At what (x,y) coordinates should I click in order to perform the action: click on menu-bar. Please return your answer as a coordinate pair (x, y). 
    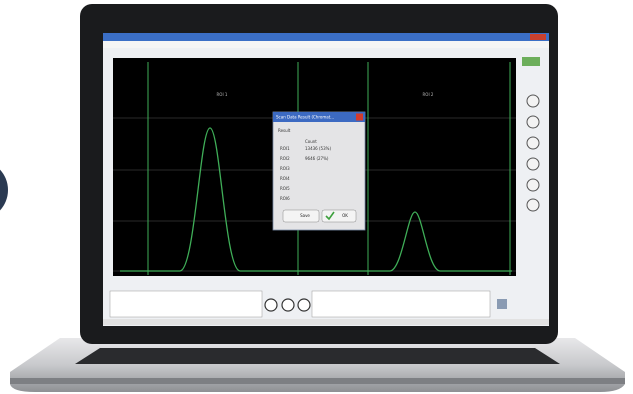
    Looking at the image, I should click on (326, 44).